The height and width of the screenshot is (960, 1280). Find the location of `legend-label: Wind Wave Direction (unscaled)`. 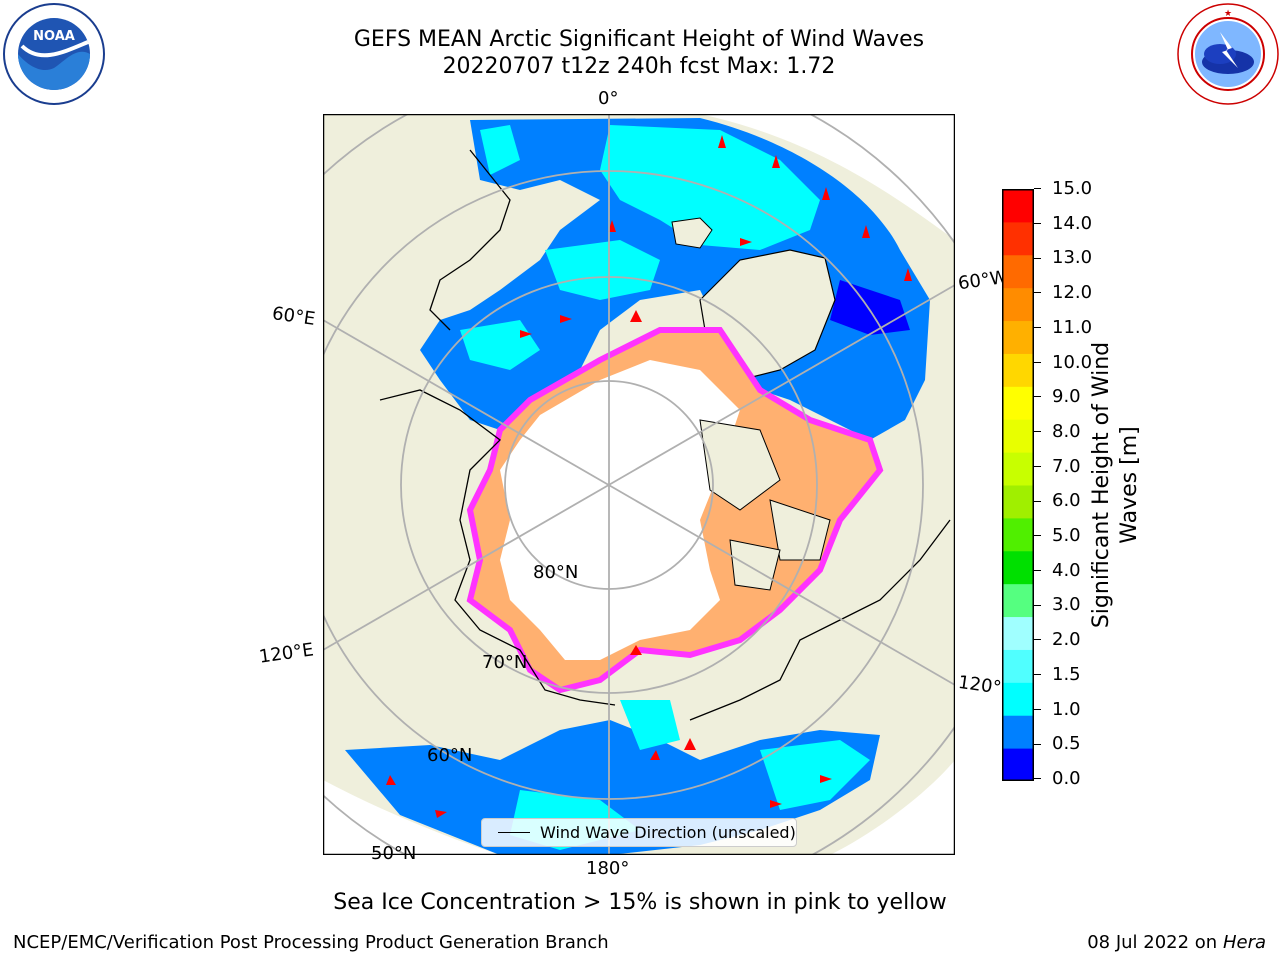

legend-label: Wind Wave Direction (unscaled) is located at coordinates (668, 832).